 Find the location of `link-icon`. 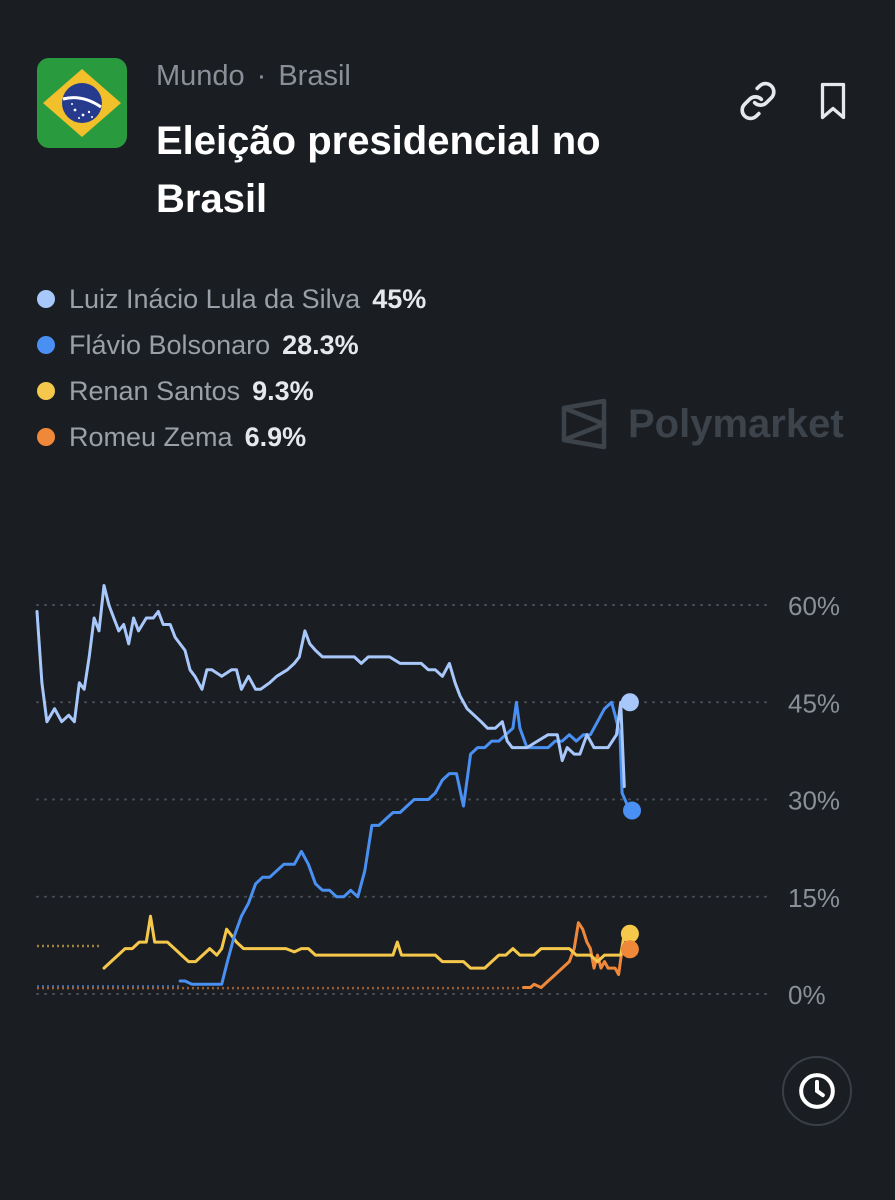

link-icon is located at coordinates (758, 101).